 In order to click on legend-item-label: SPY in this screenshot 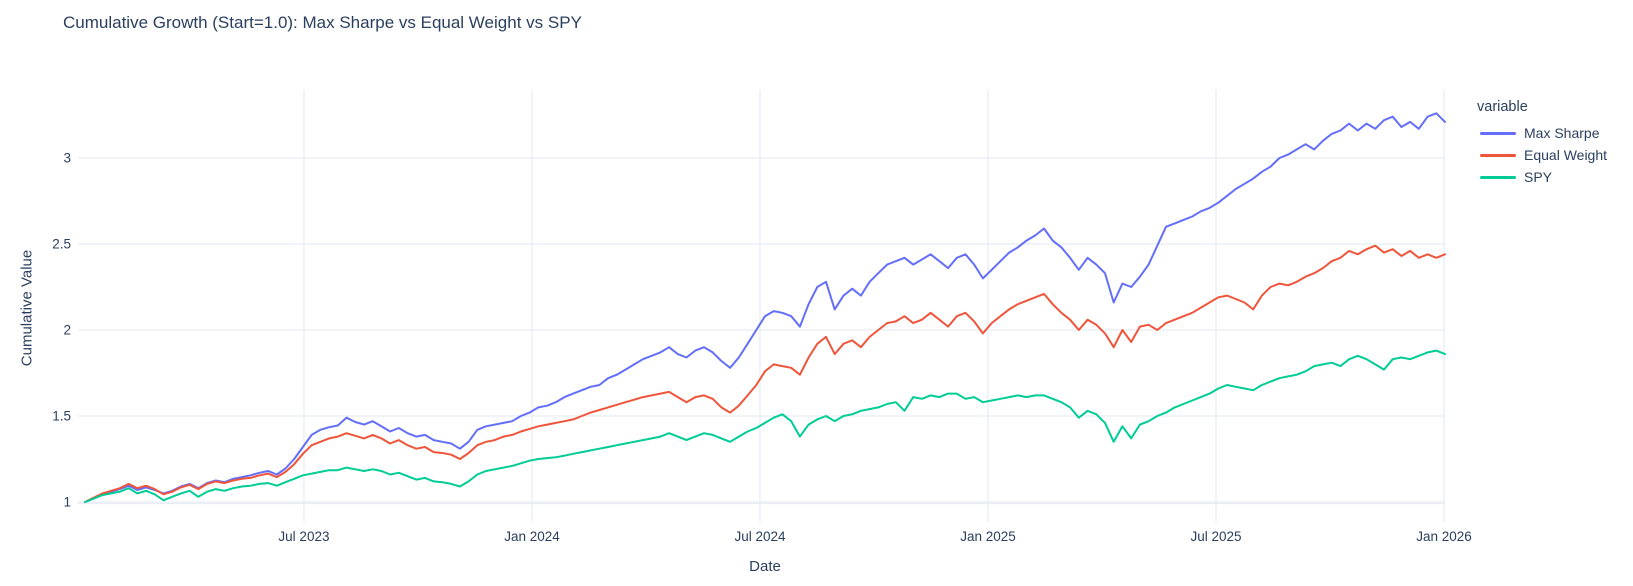, I will do `click(1538, 177)`.